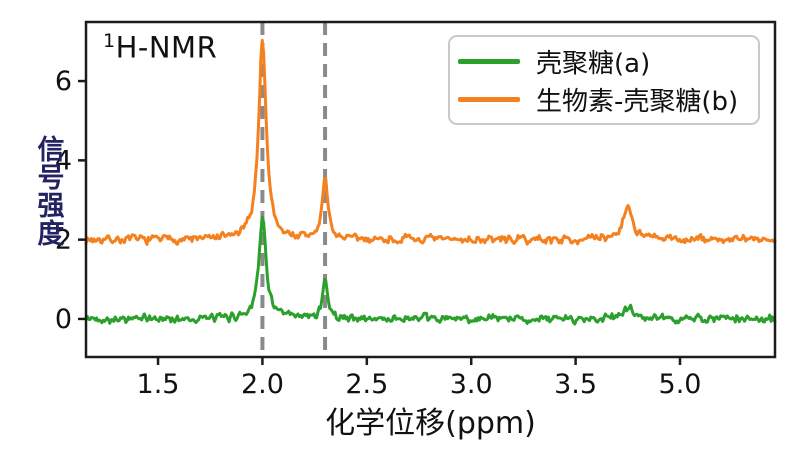 The image size is (789, 456). What do you see at coordinates (63, 81) in the screenshot?
I see `y-tick-label-6: 6` at bounding box center [63, 81].